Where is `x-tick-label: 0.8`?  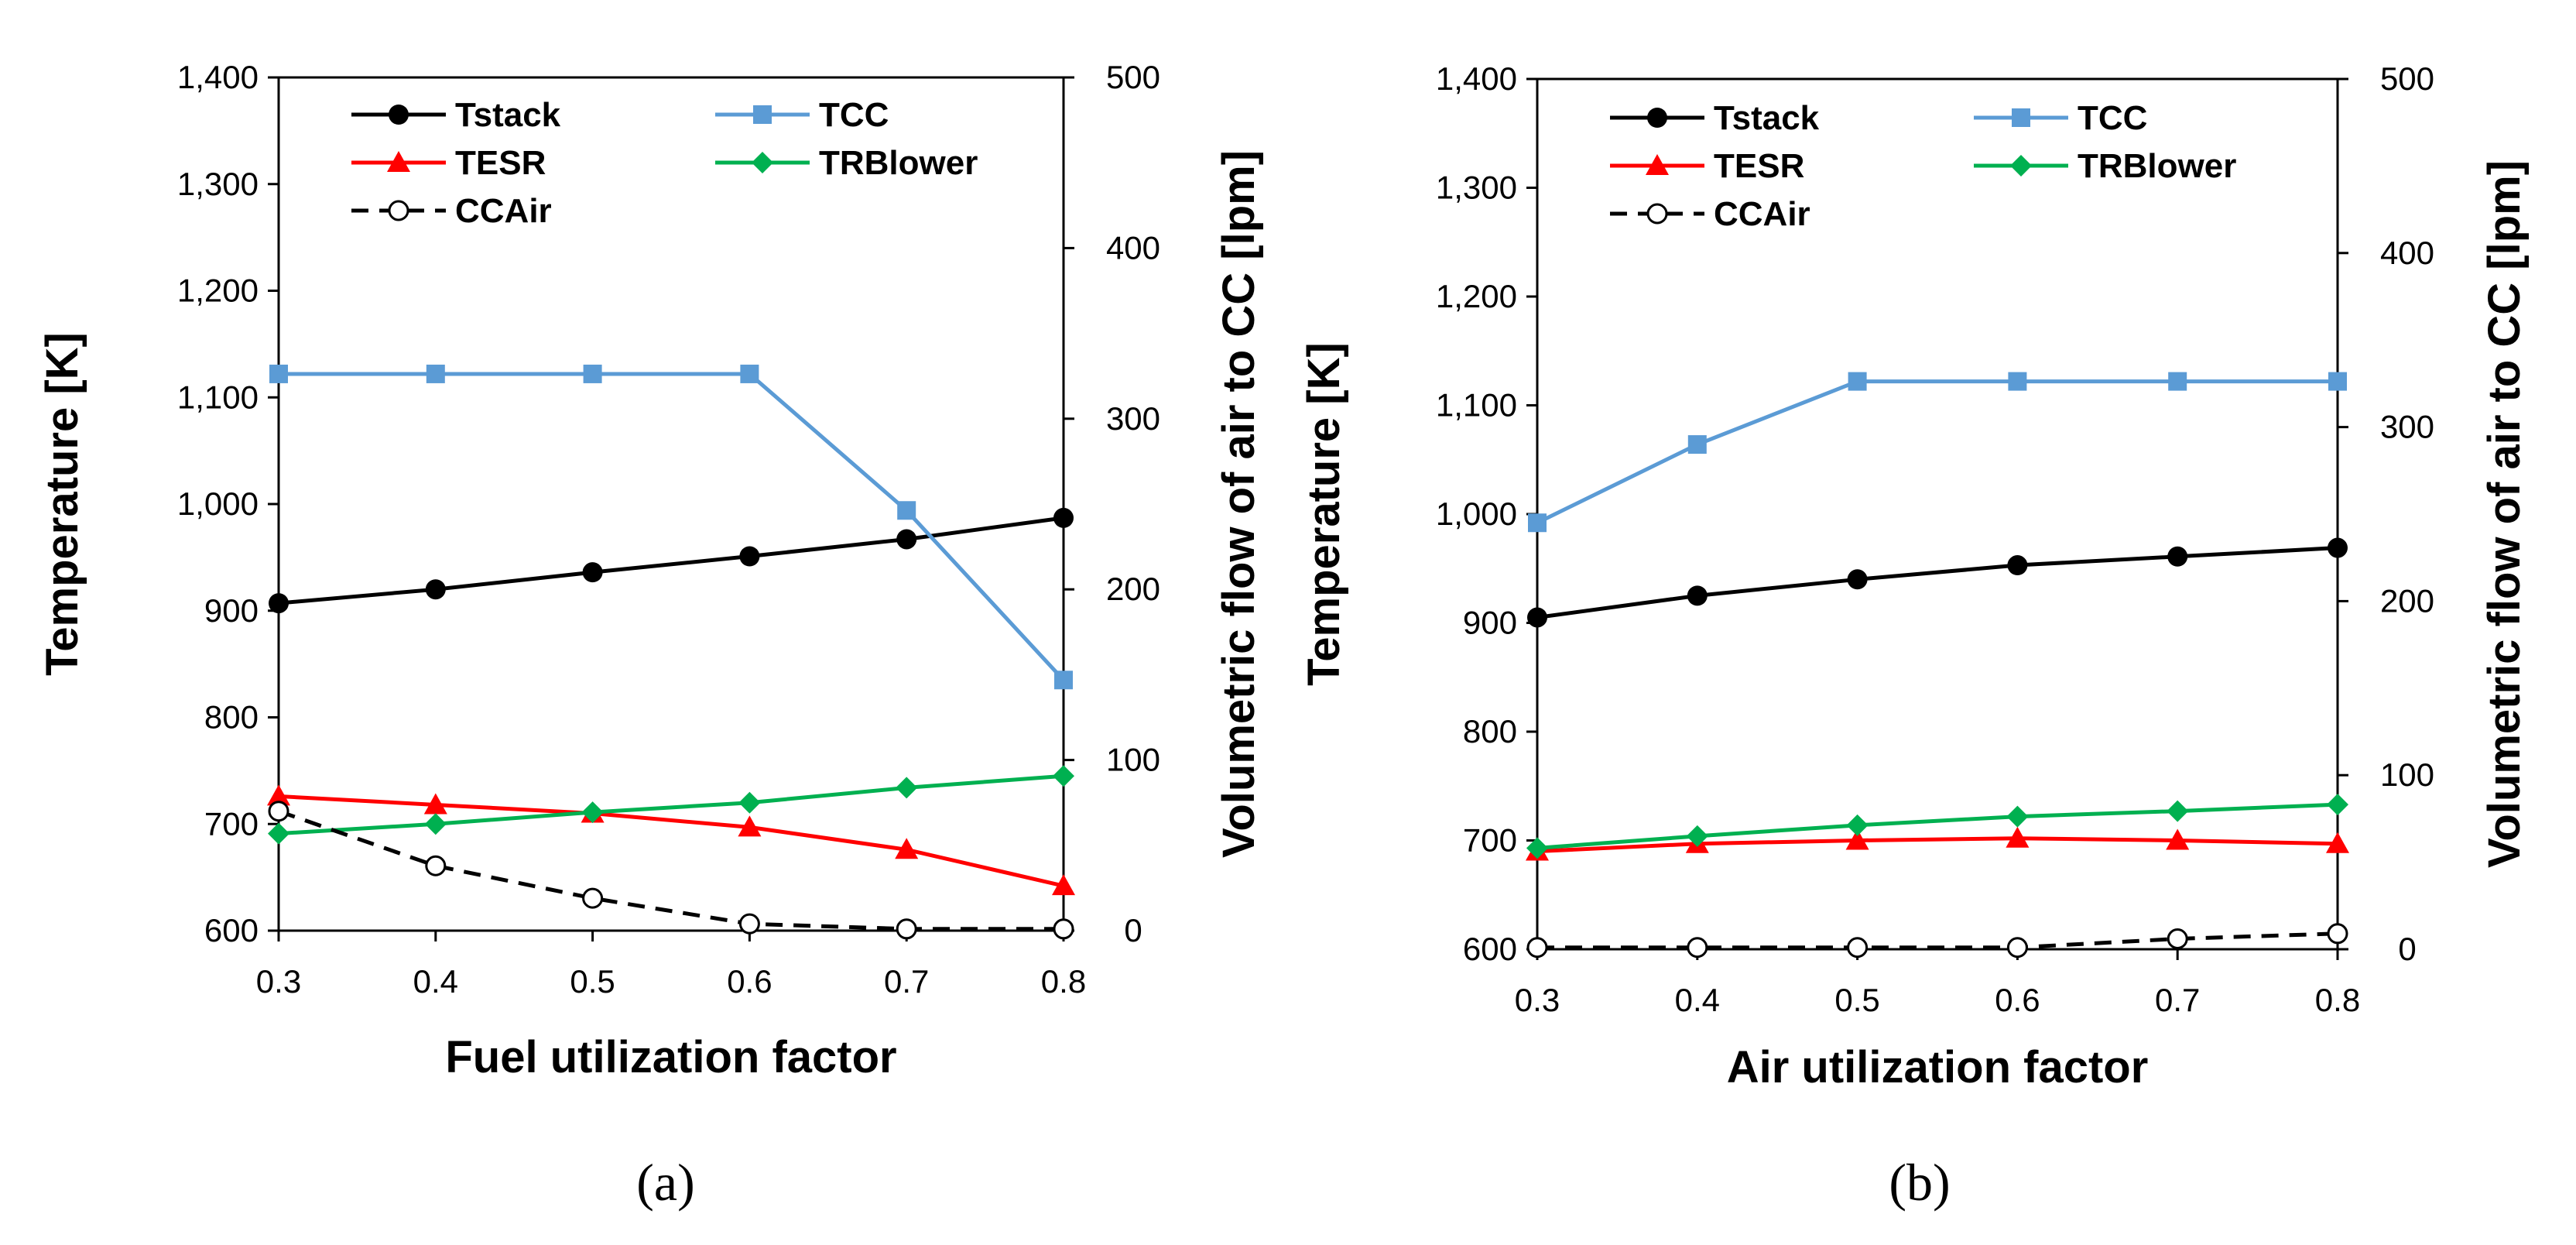
x-tick-label: 0.8 is located at coordinates (2337, 1000).